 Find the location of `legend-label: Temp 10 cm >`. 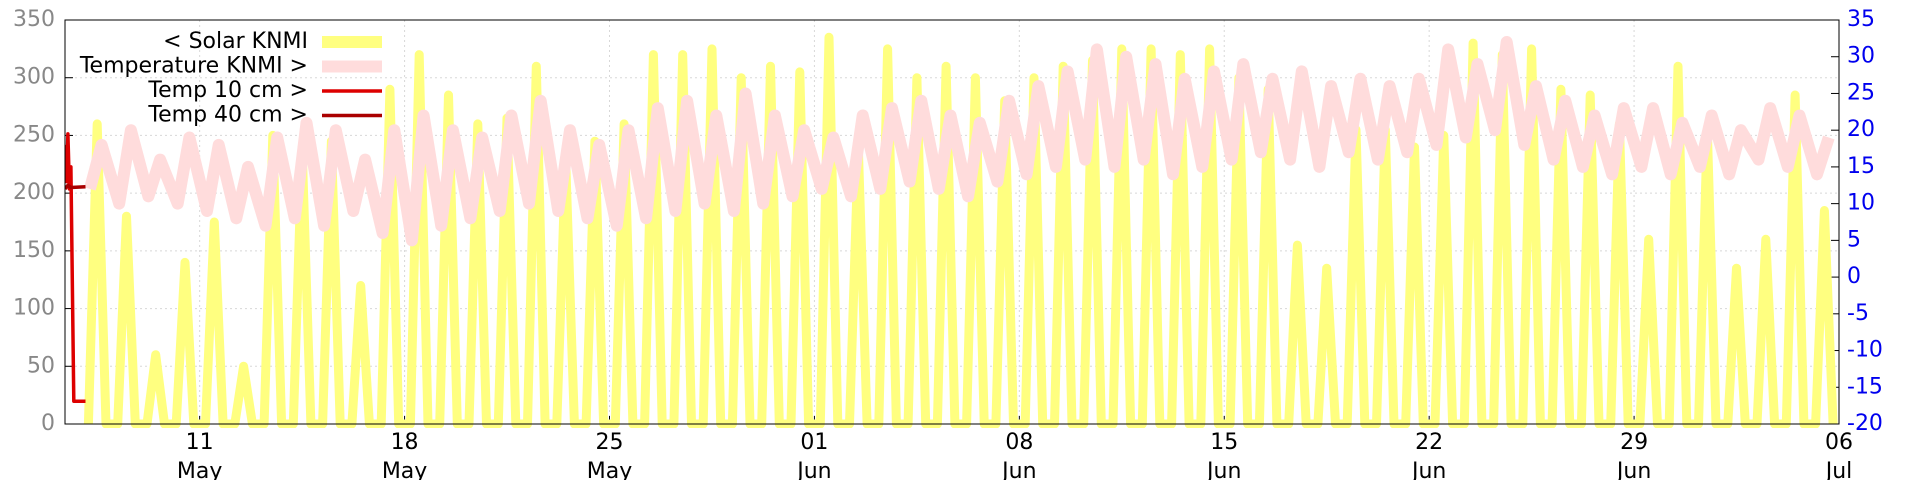

legend-label: Temp 10 cm > is located at coordinates (227, 90).